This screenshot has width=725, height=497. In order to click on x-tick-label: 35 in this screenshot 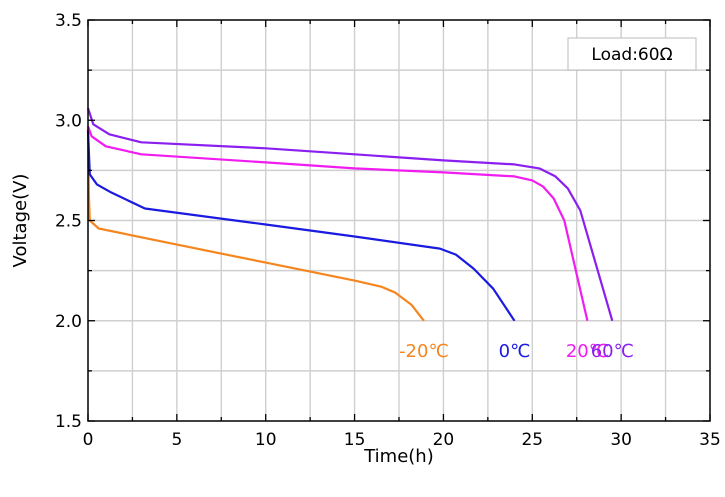, I will do `click(710, 440)`.